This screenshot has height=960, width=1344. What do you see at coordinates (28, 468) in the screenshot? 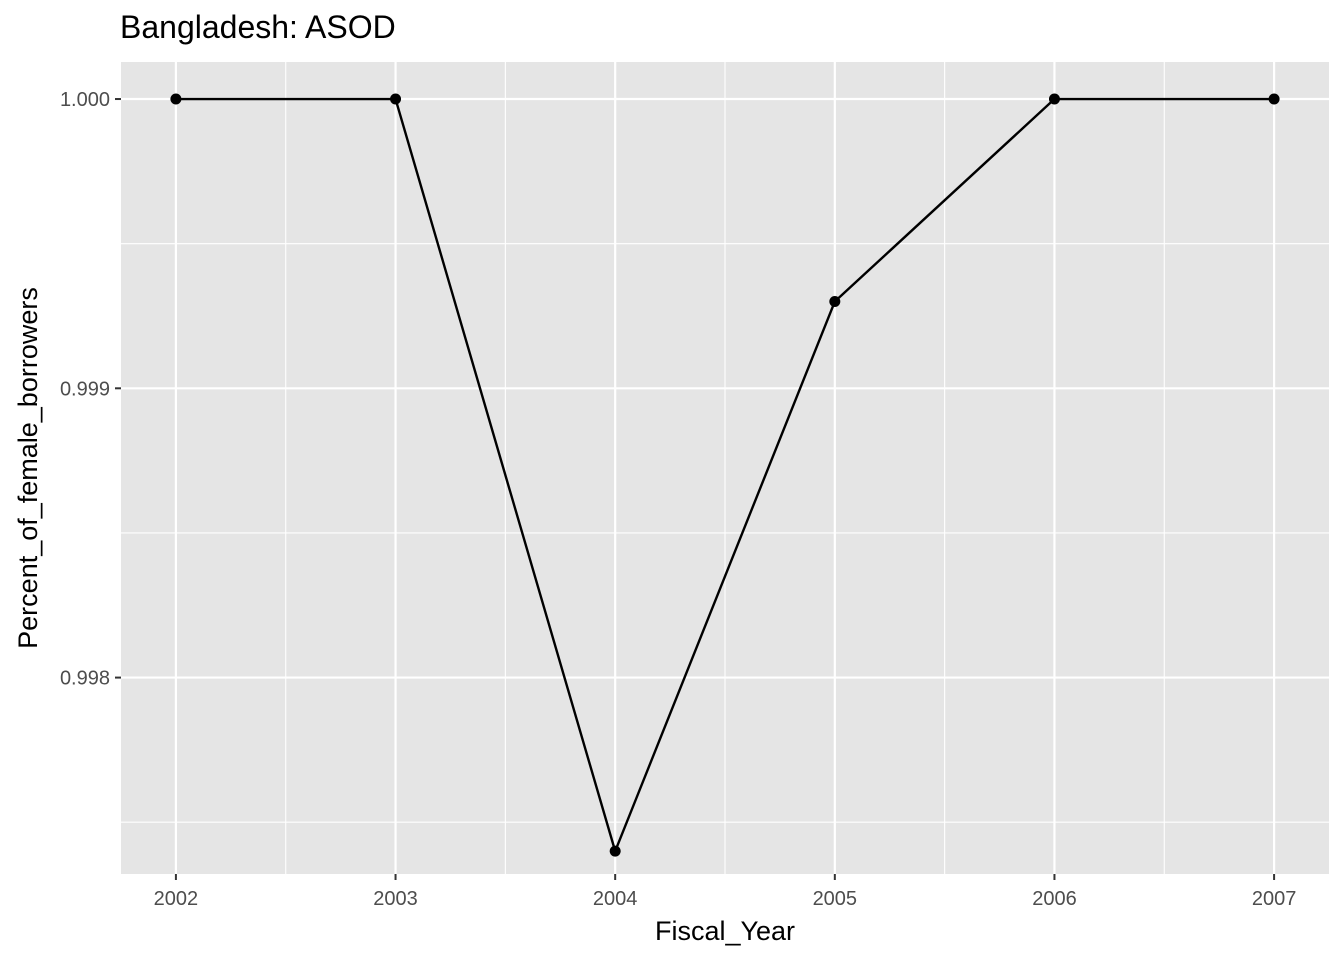
I see `y-axis-title: Percent_of_female_borrowers` at bounding box center [28, 468].